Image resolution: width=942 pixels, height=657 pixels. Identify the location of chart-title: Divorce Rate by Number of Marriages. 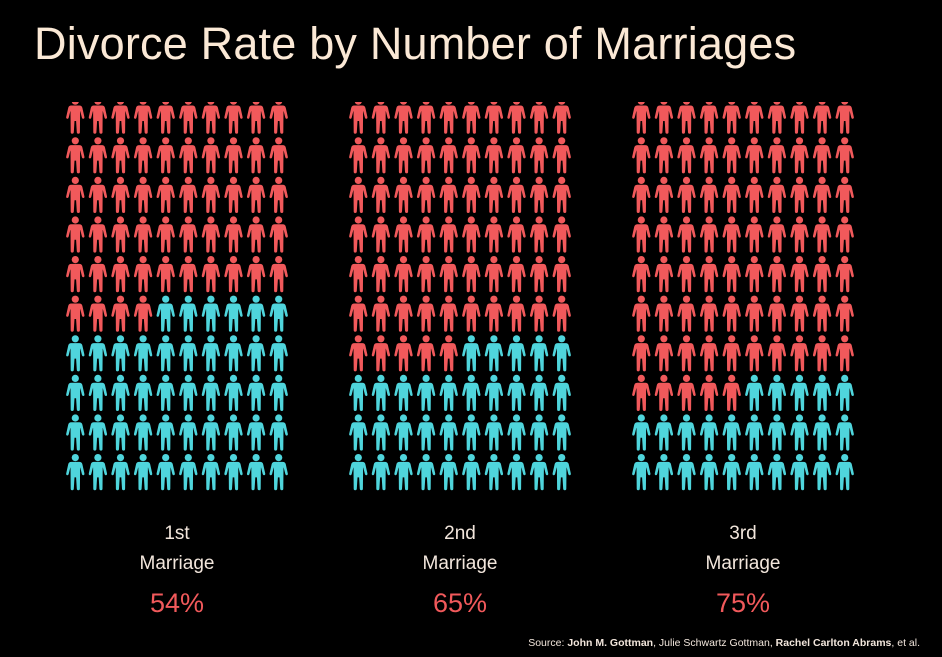
(415, 43).